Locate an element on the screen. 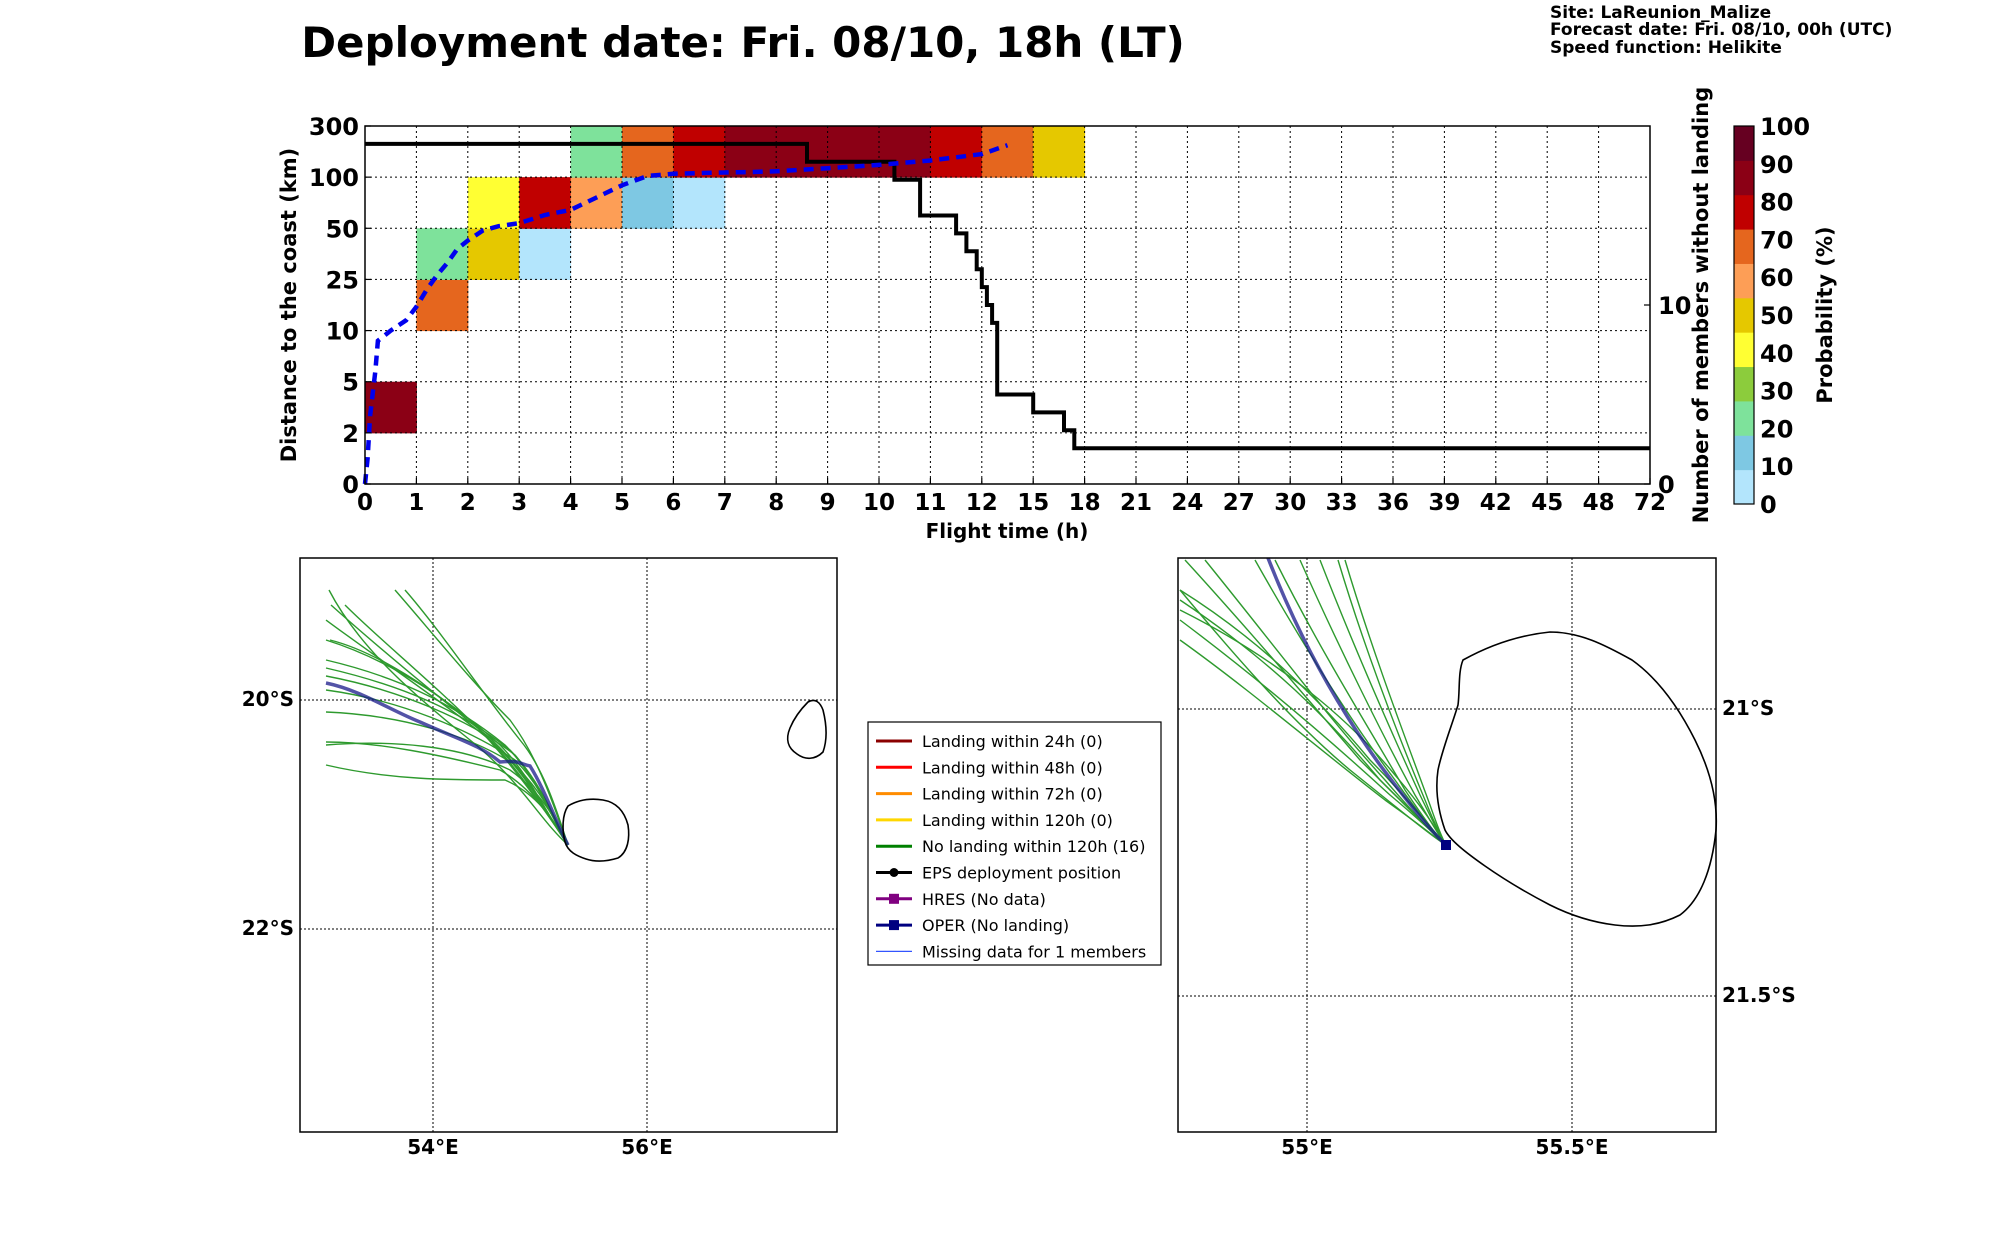 Image resolution: width=2000 pixels, height=1250 pixels. x-tick-label: 8 is located at coordinates (776, 503).